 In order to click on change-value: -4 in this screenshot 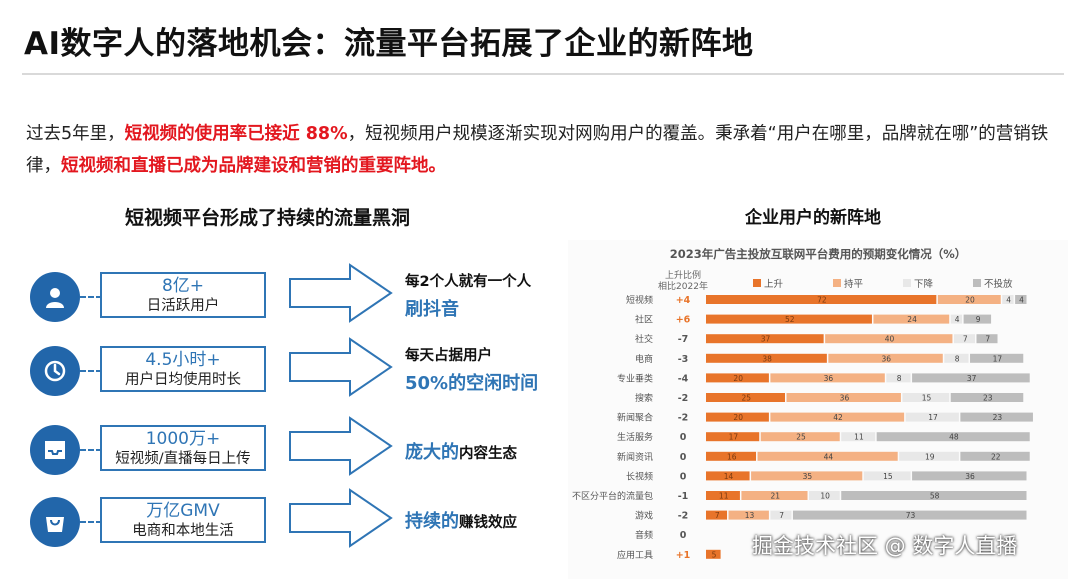, I will do `click(683, 378)`.